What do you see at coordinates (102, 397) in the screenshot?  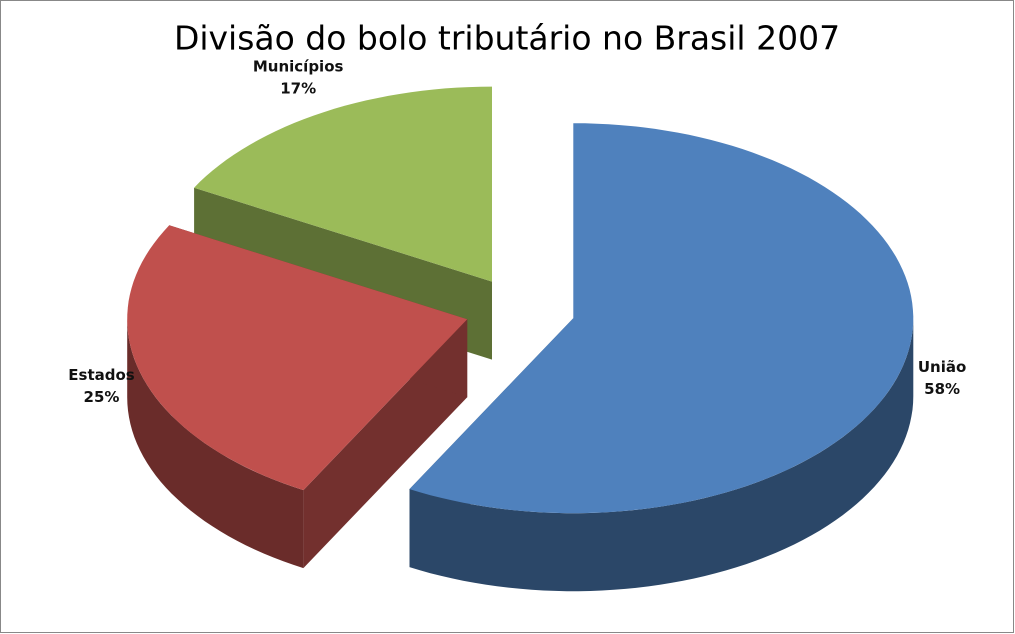 I see `data-label-value: 25%` at bounding box center [102, 397].